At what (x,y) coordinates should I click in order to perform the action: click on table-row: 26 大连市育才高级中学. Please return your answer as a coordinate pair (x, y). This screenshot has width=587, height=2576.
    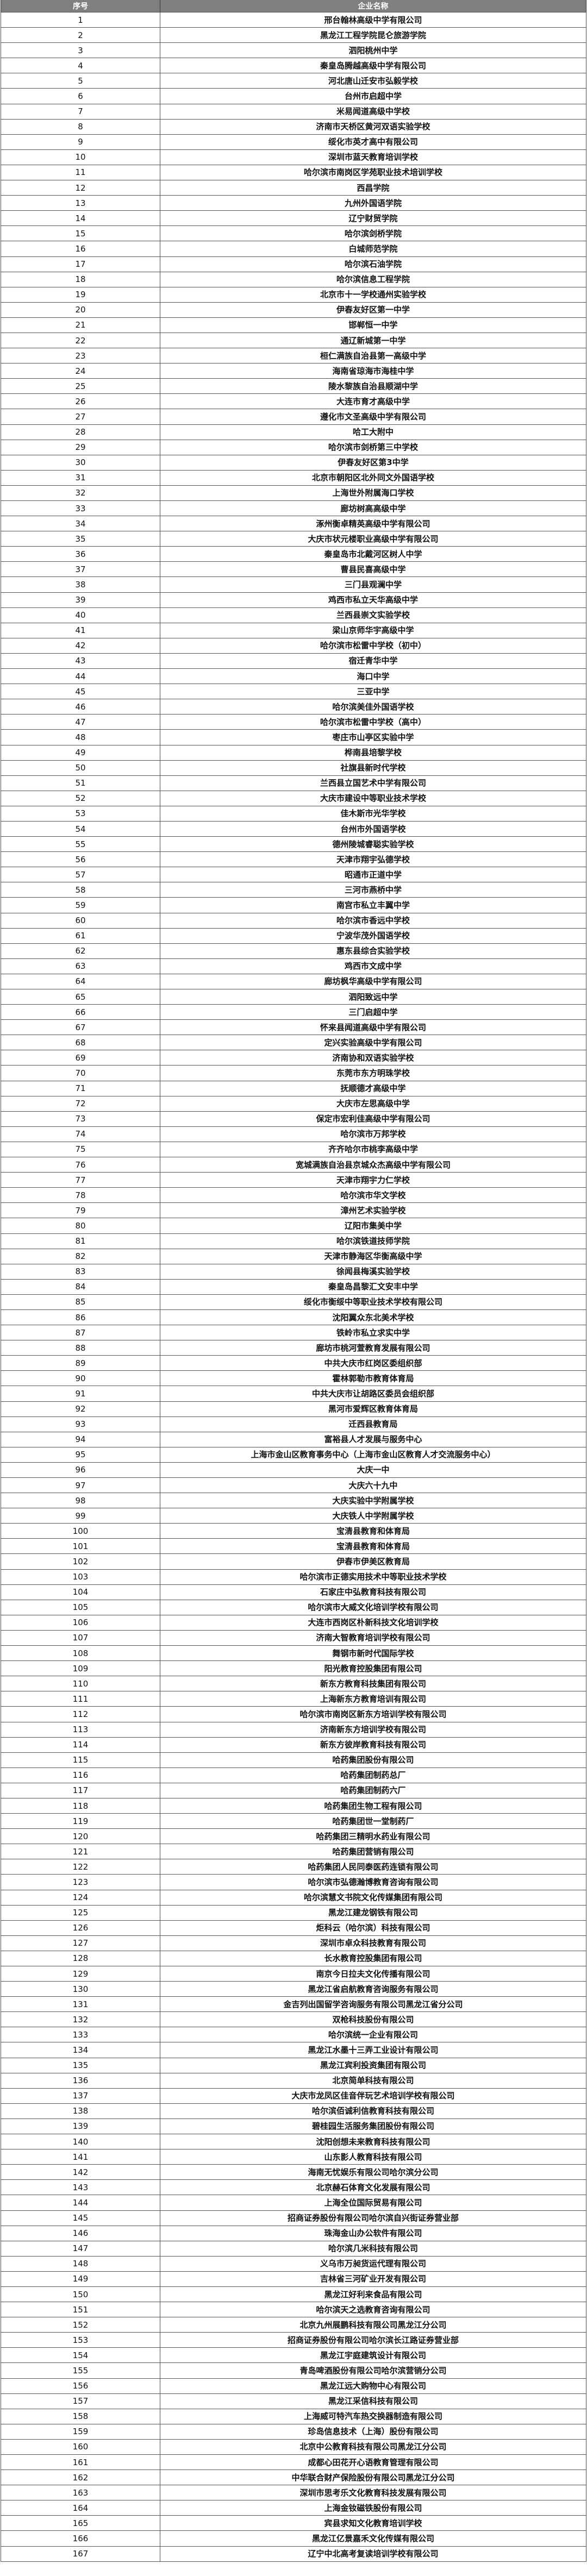
    Looking at the image, I should click on (293, 401).